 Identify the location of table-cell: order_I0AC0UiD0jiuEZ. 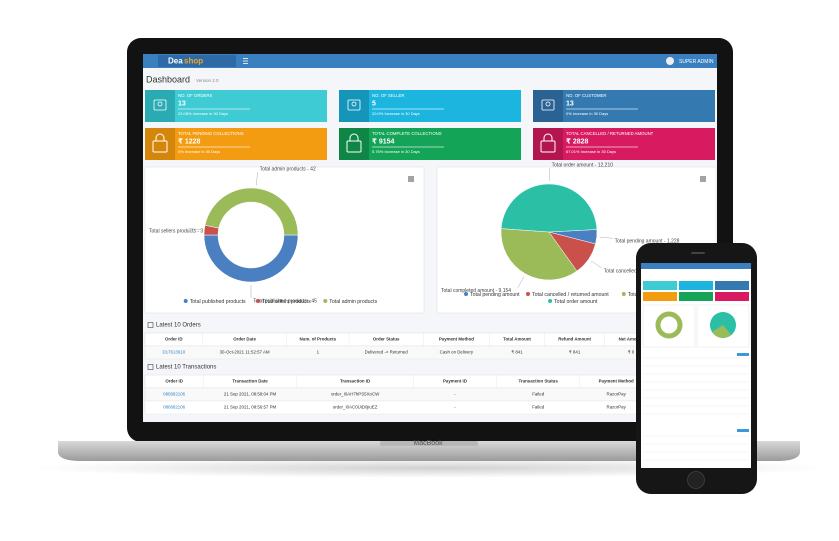
(355, 407).